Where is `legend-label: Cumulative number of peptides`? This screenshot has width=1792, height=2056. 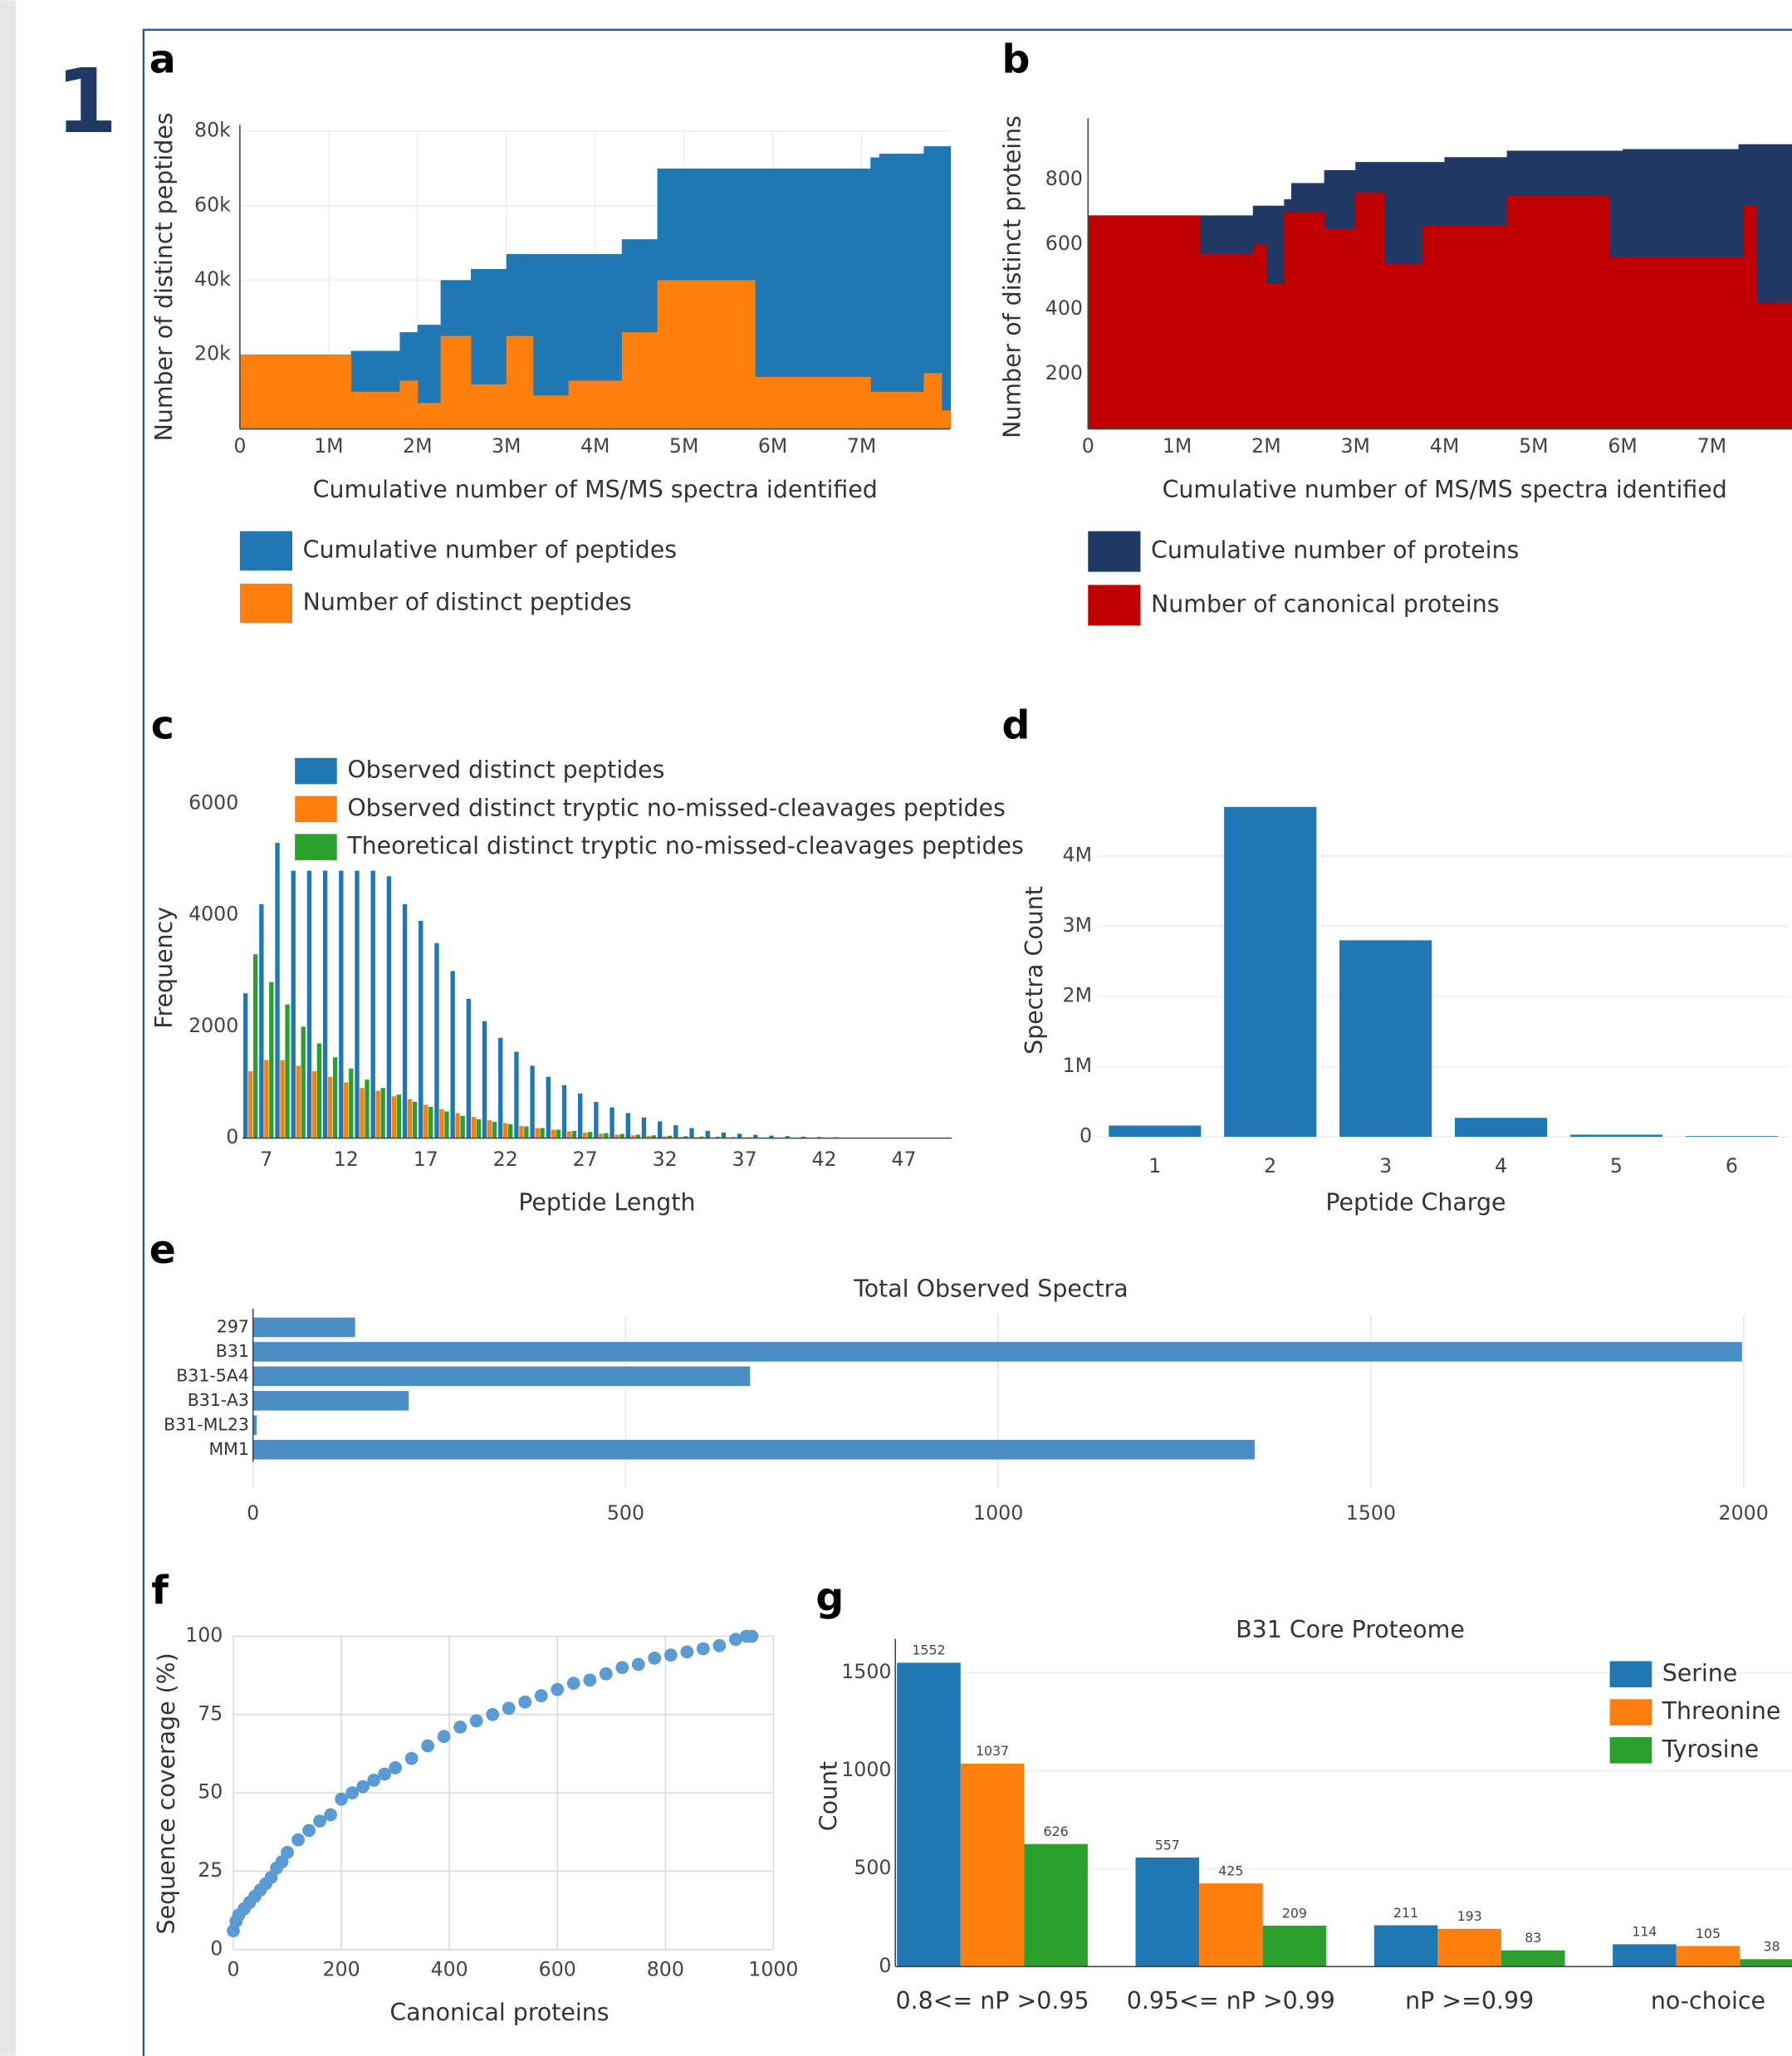 legend-label: Cumulative number of peptides is located at coordinates (490, 549).